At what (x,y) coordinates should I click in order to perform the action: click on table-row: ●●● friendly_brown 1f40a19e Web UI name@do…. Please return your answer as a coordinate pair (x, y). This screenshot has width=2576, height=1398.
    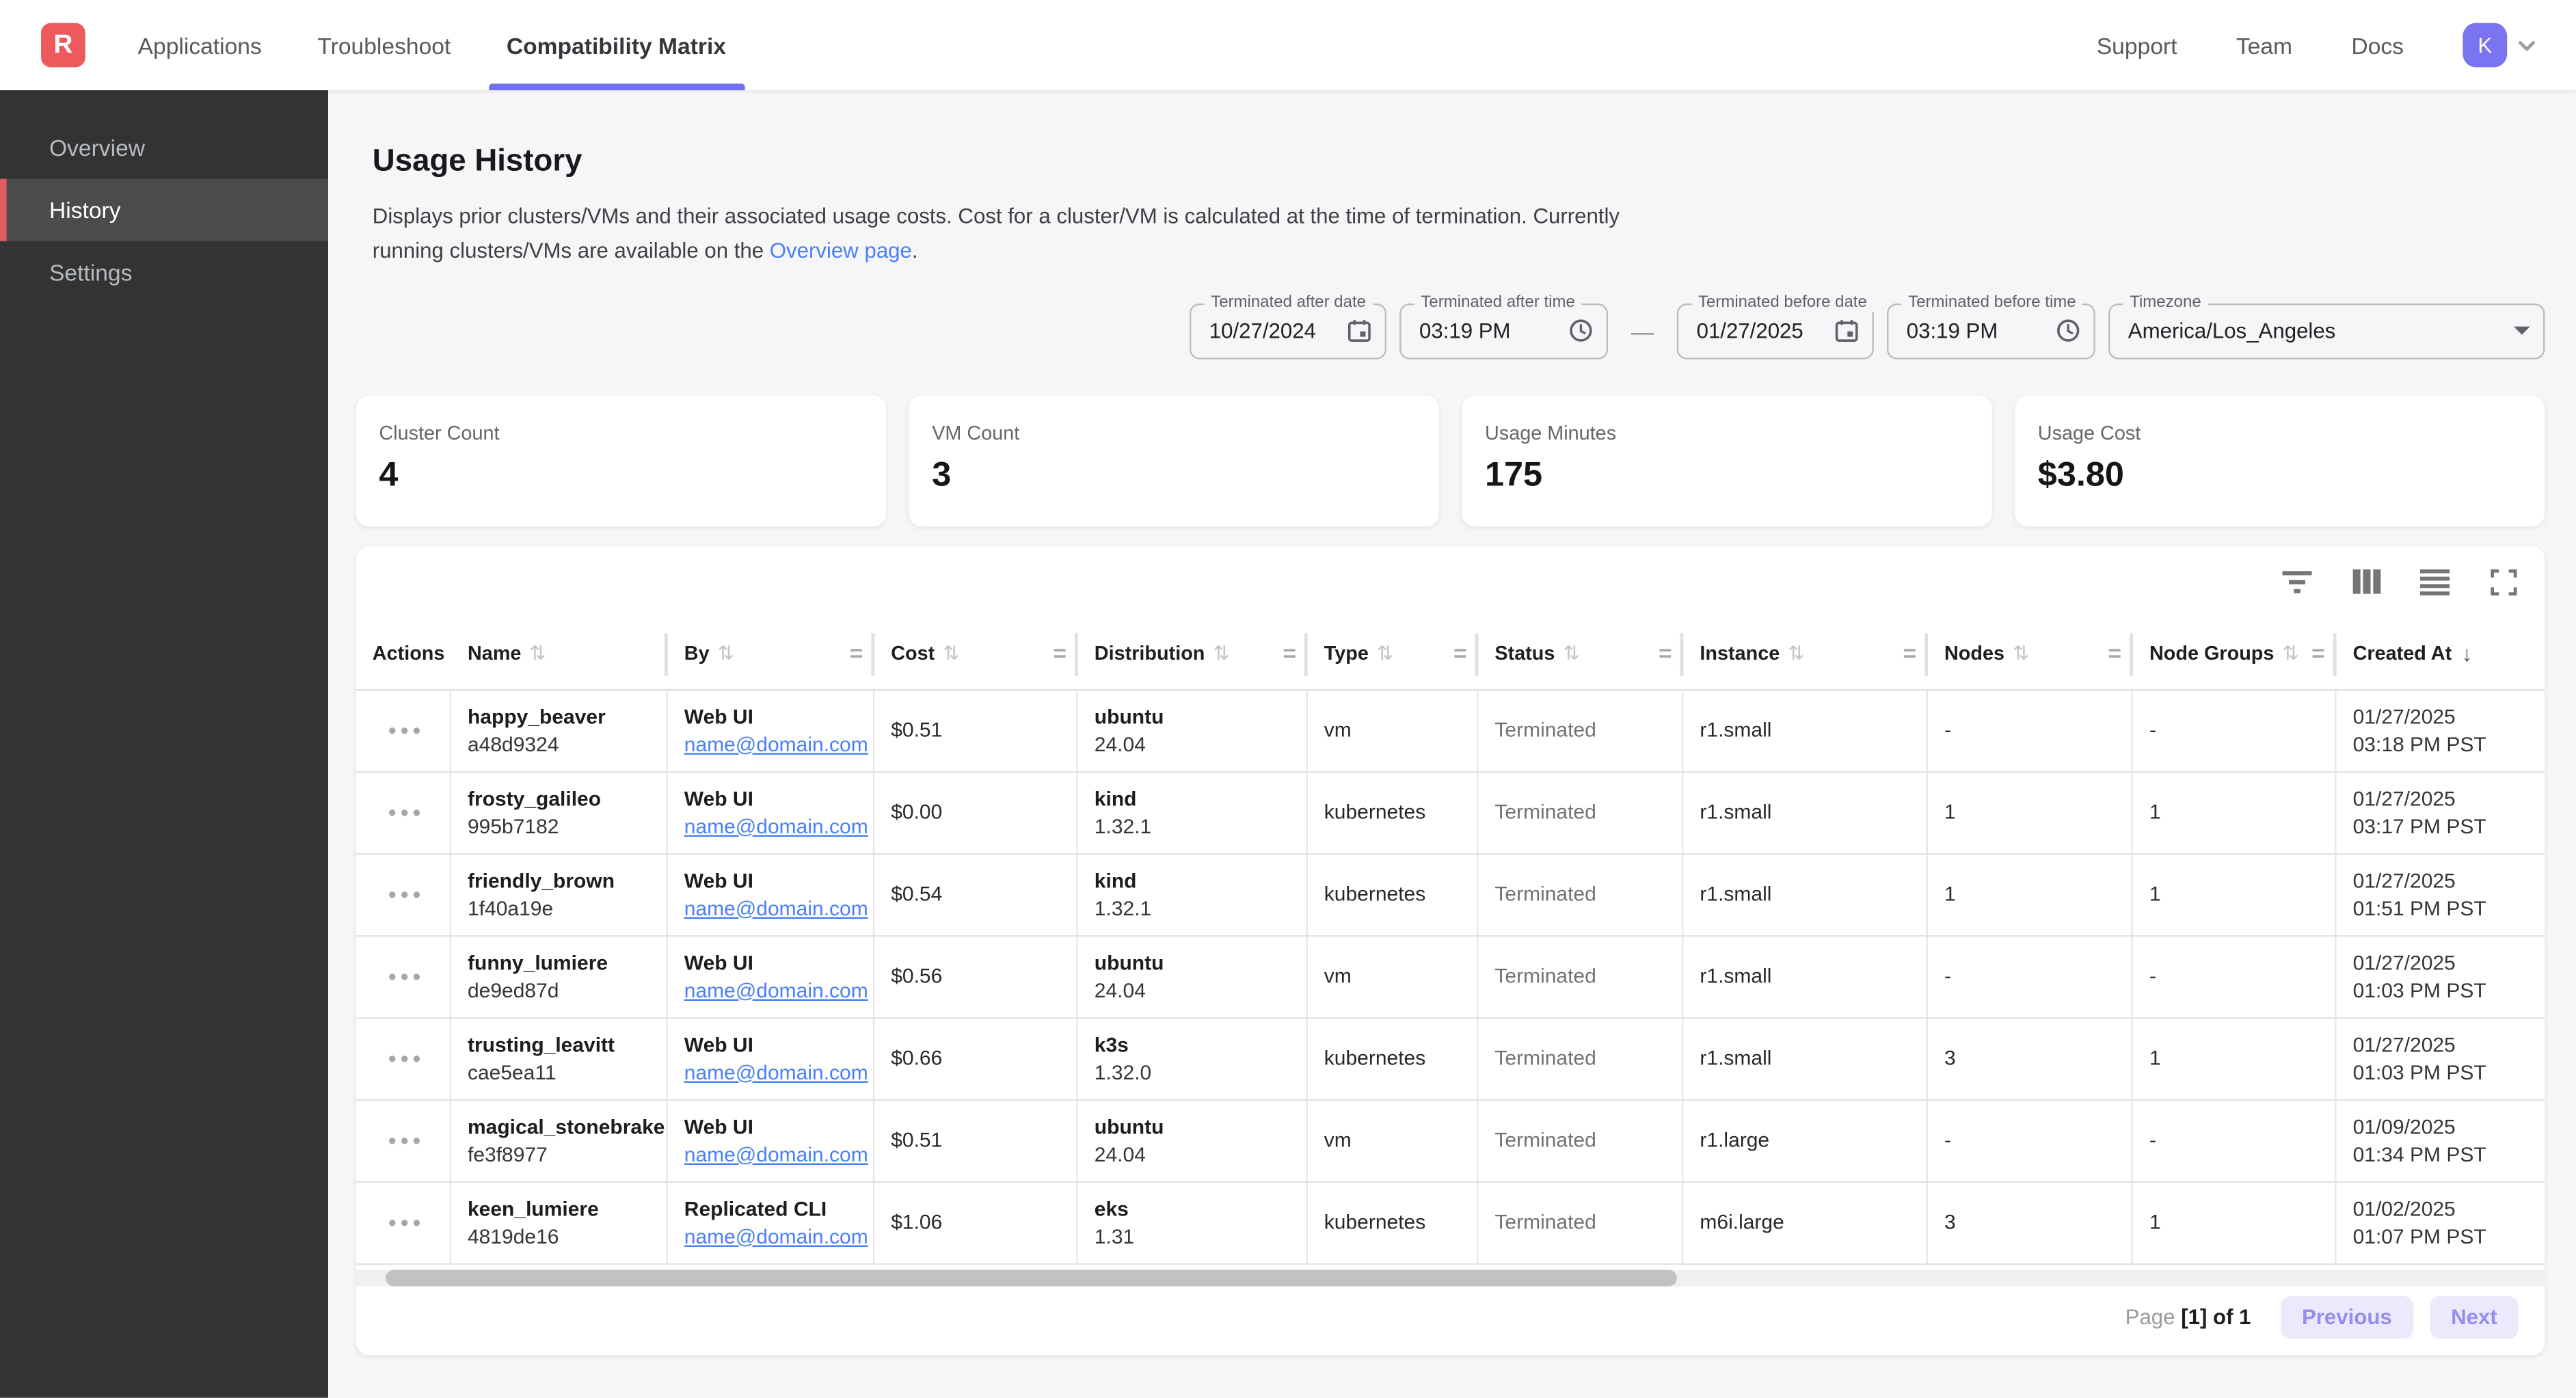
    Looking at the image, I should click on (1450, 896).